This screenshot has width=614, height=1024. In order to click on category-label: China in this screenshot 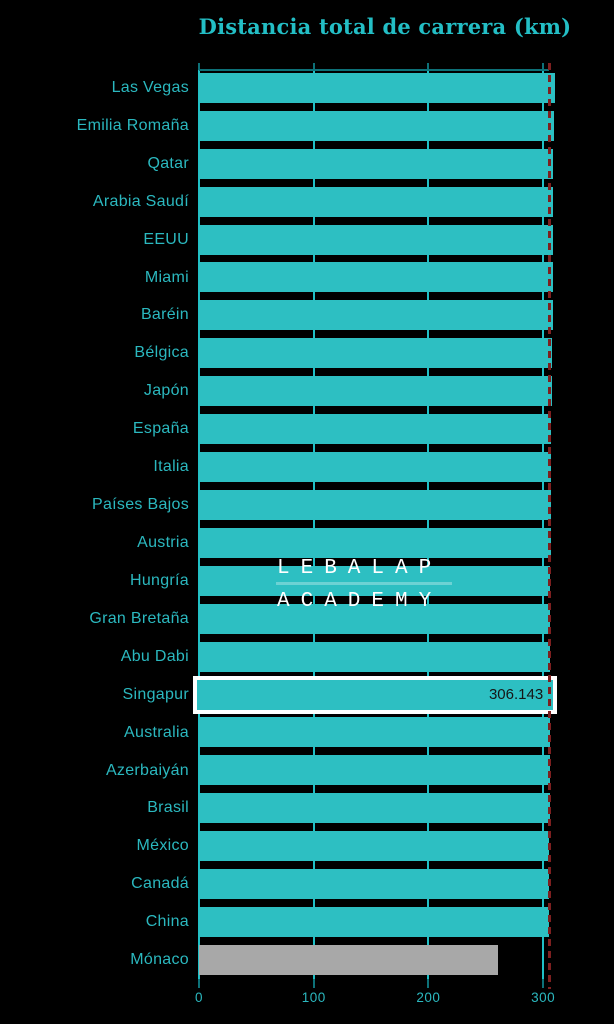, I will do `click(167, 922)`.